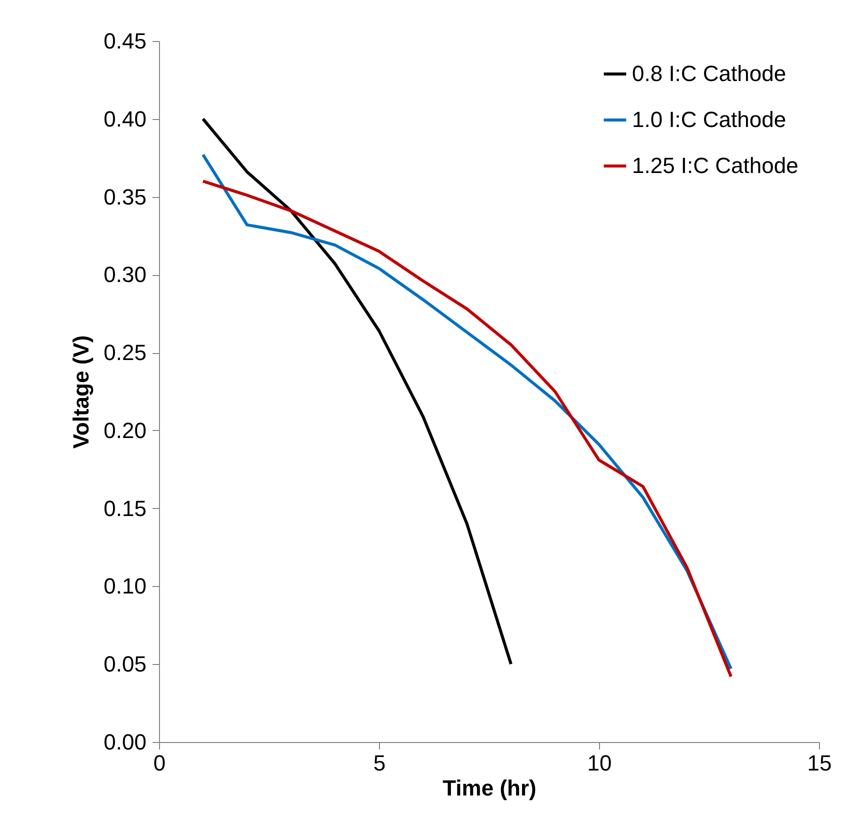  What do you see at coordinates (125, 353) in the screenshot?
I see `y-tick-label: 0.25` at bounding box center [125, 353].